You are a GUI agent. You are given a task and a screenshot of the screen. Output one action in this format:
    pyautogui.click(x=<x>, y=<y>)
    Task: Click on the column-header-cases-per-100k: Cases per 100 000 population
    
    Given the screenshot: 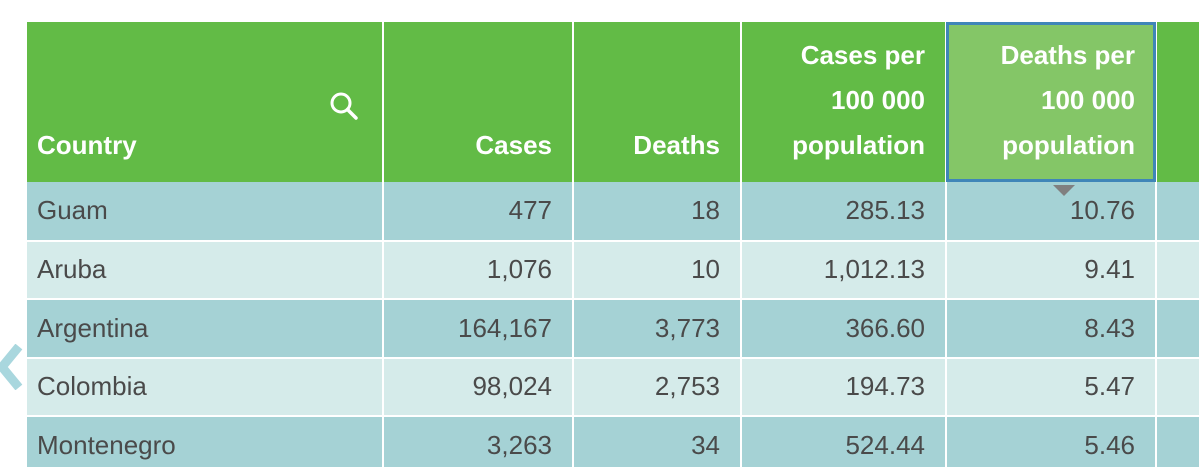 What is the action you would take?
    pyautogui.click(x=843, y=102)
    